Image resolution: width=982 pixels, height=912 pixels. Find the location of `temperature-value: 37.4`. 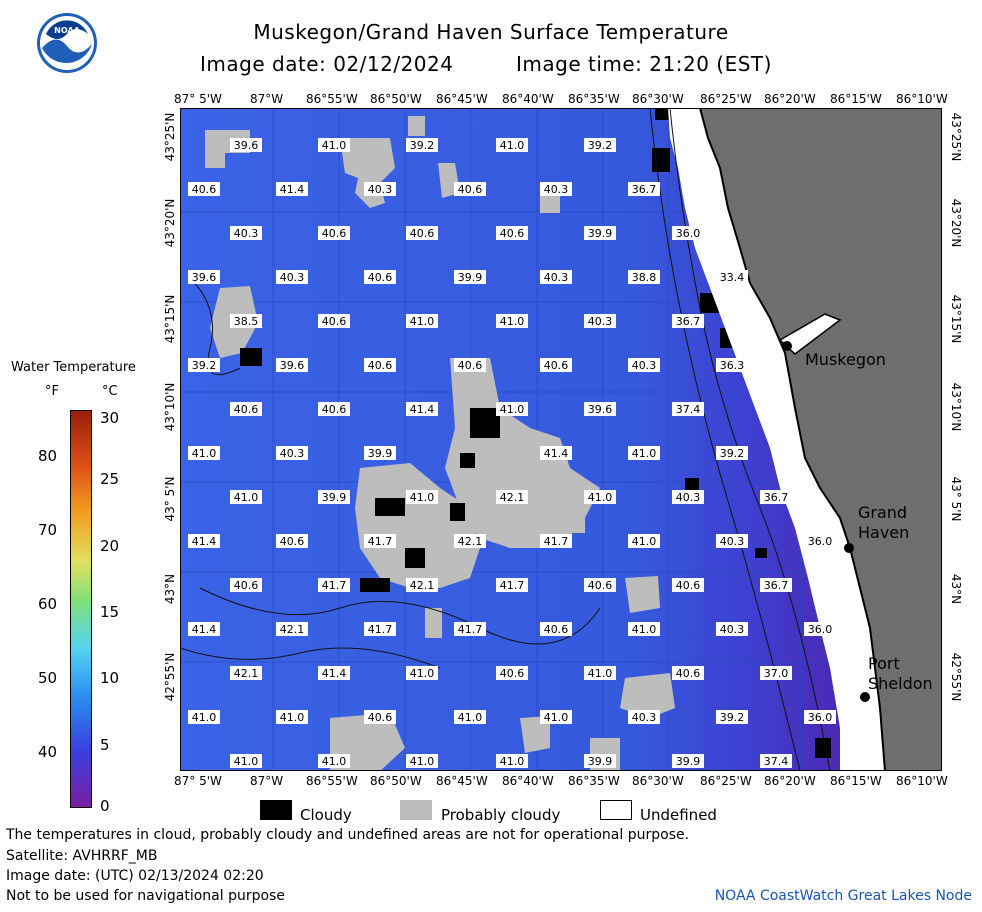

temperature-value: 37.4 is located at coordinates (688, 409).